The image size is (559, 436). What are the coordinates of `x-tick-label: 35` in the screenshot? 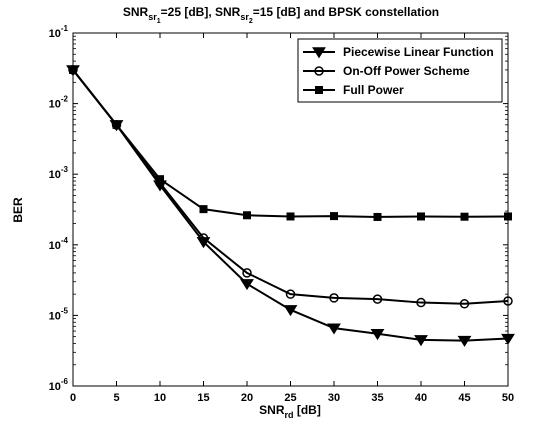 It's located at (377, 398).